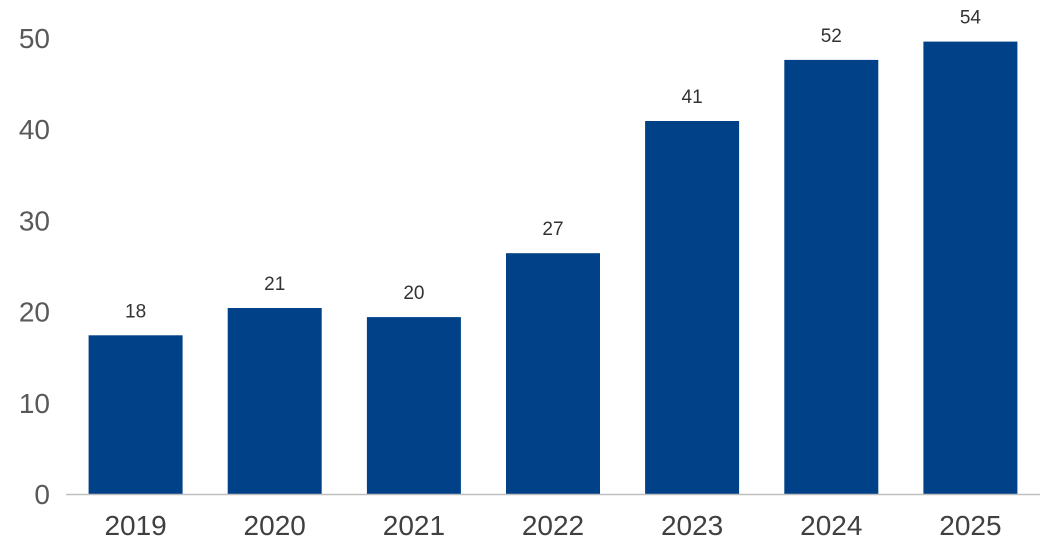 The image size is (1040, 560). What do you see at coordinates (34, 38) in the screenshot?
I see `y-tick-50: 50` at bounding box center [34, 38].